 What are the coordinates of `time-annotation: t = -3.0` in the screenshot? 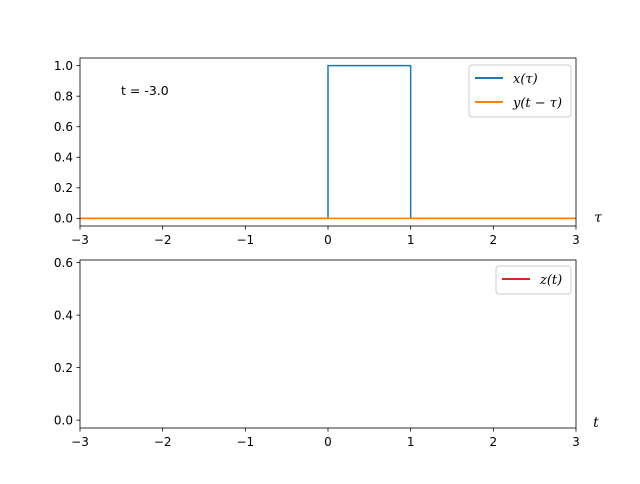 It's located at (145, 90).